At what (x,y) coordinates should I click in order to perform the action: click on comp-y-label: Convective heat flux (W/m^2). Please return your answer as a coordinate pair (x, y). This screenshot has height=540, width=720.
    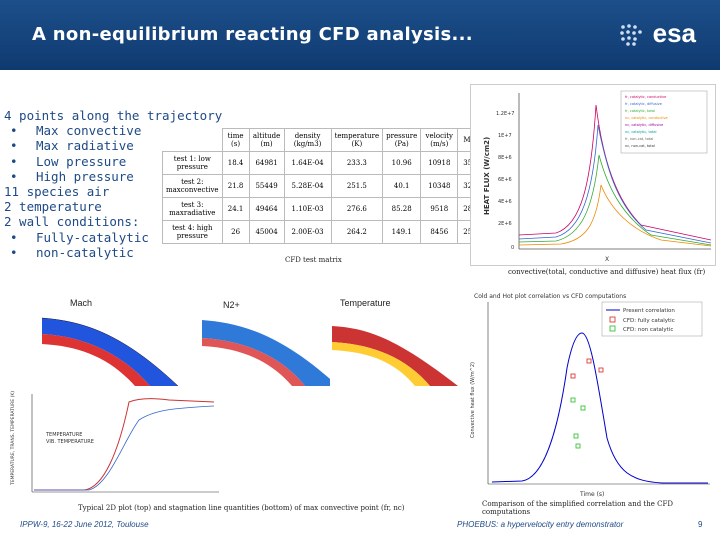
    Looking at the image, I should click on (473, 400).